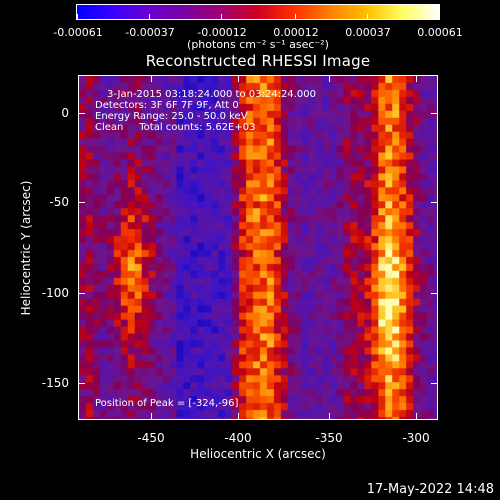 This screenshot has width=500, height=500. What do you see at coordinates (258, 44) in the screenshot?
I see `colorbar-unit-label: (photons cm⁻² s⁻¹ asec⁻²)` at bounding box center [258, 44].